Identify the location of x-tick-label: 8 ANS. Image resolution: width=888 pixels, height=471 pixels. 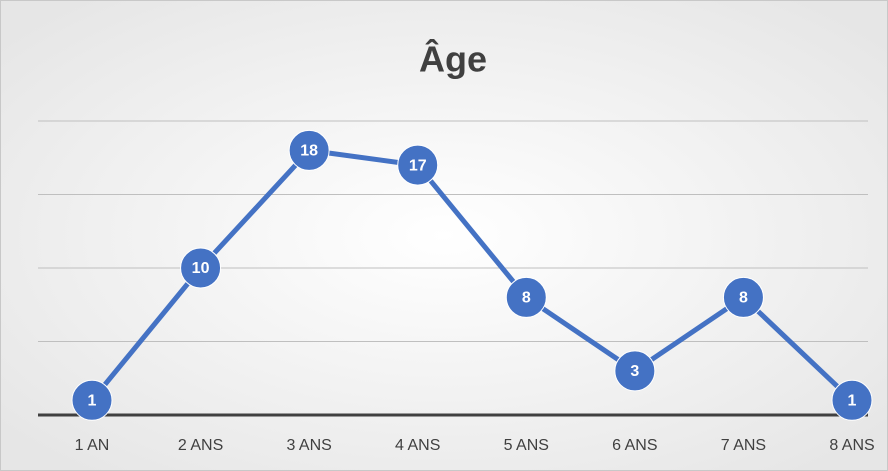
(851, 445).